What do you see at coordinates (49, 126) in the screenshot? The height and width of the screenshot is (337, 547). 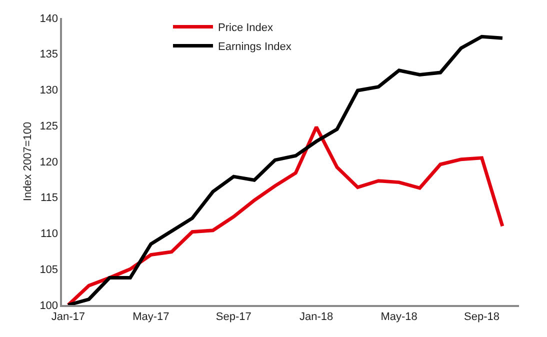 I see `y-tick-label: 125` at bounding box center [49, 126].